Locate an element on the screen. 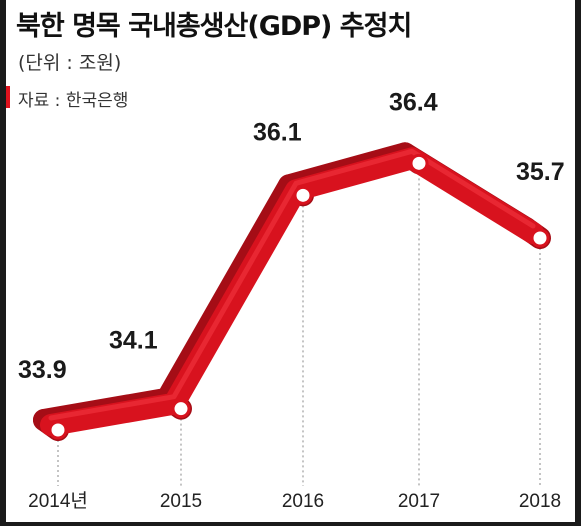 This screenshot has width=581, height=526. x-tick-label: 2014년 is located at coordinates (58, 501).